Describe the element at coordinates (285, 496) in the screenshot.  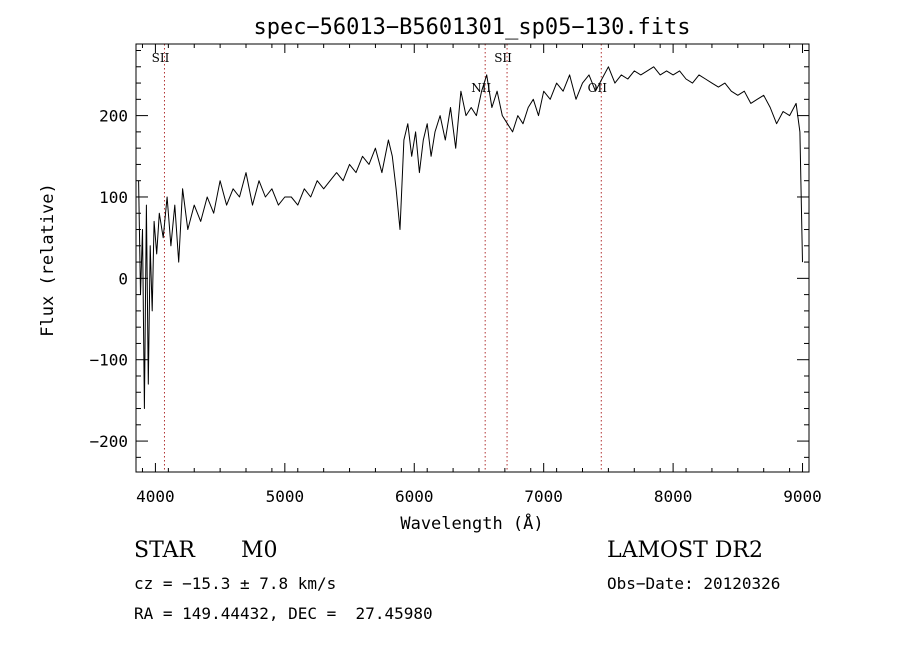
I see `x-tick-label-1: 5000` at that location.